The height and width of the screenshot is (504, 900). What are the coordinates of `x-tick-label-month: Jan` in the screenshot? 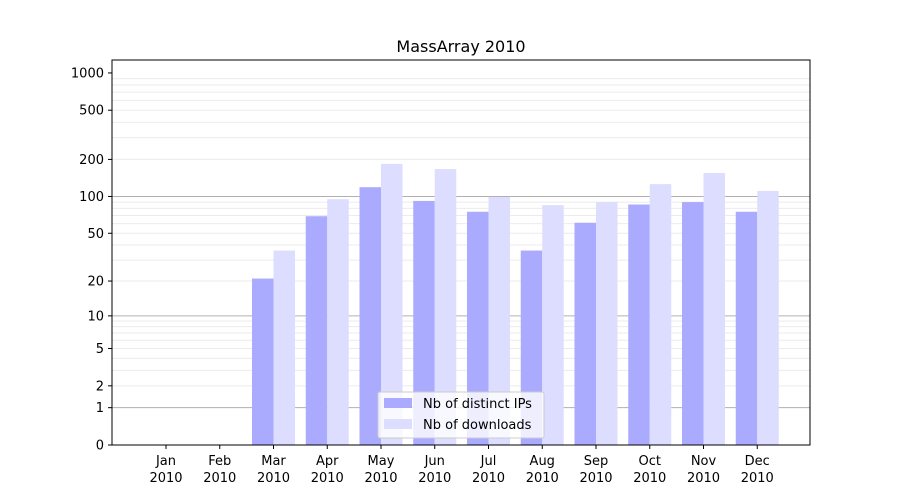 It's located at (165, 461).